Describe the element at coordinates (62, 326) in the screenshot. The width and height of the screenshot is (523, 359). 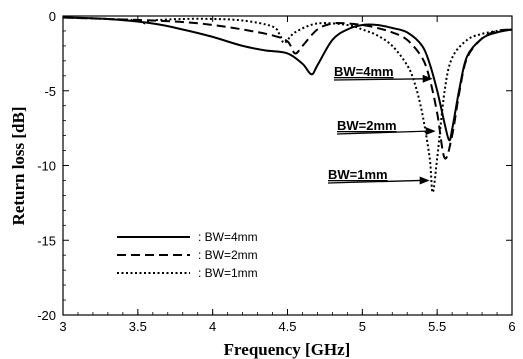
I see `x-tick-label: 3` at that location.